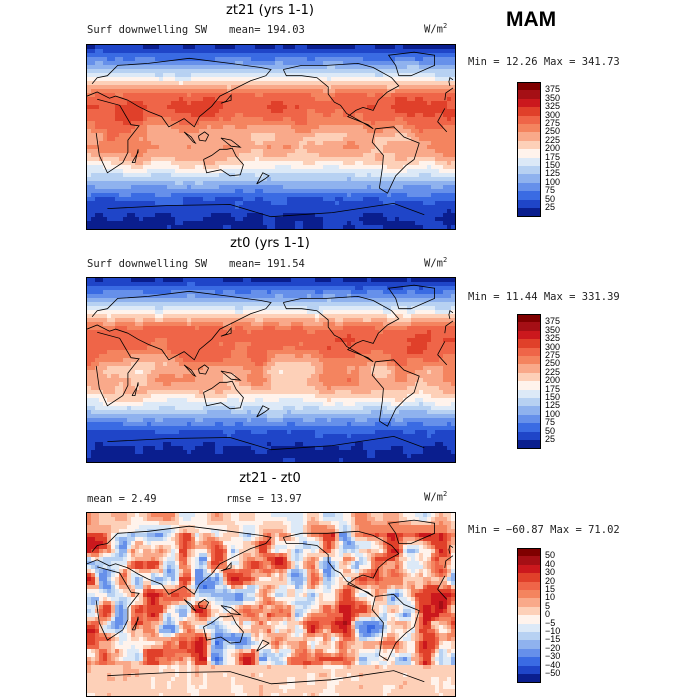  Describe the element at coordinates (553, 89) in the screenshot. I see `colorbar-tick-label: 375` at that location.